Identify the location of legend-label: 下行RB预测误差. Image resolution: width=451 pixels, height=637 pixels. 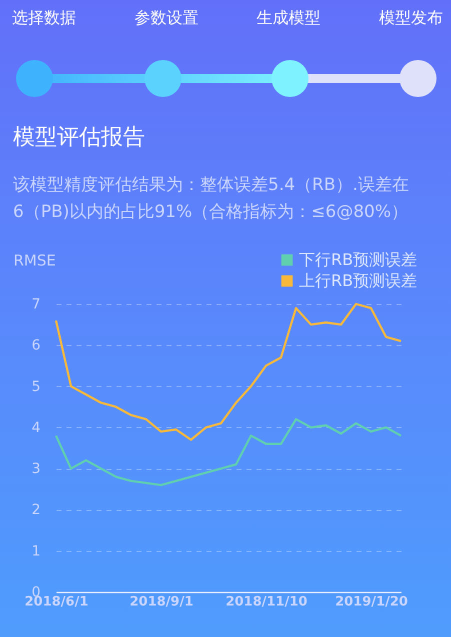
(358, 259).